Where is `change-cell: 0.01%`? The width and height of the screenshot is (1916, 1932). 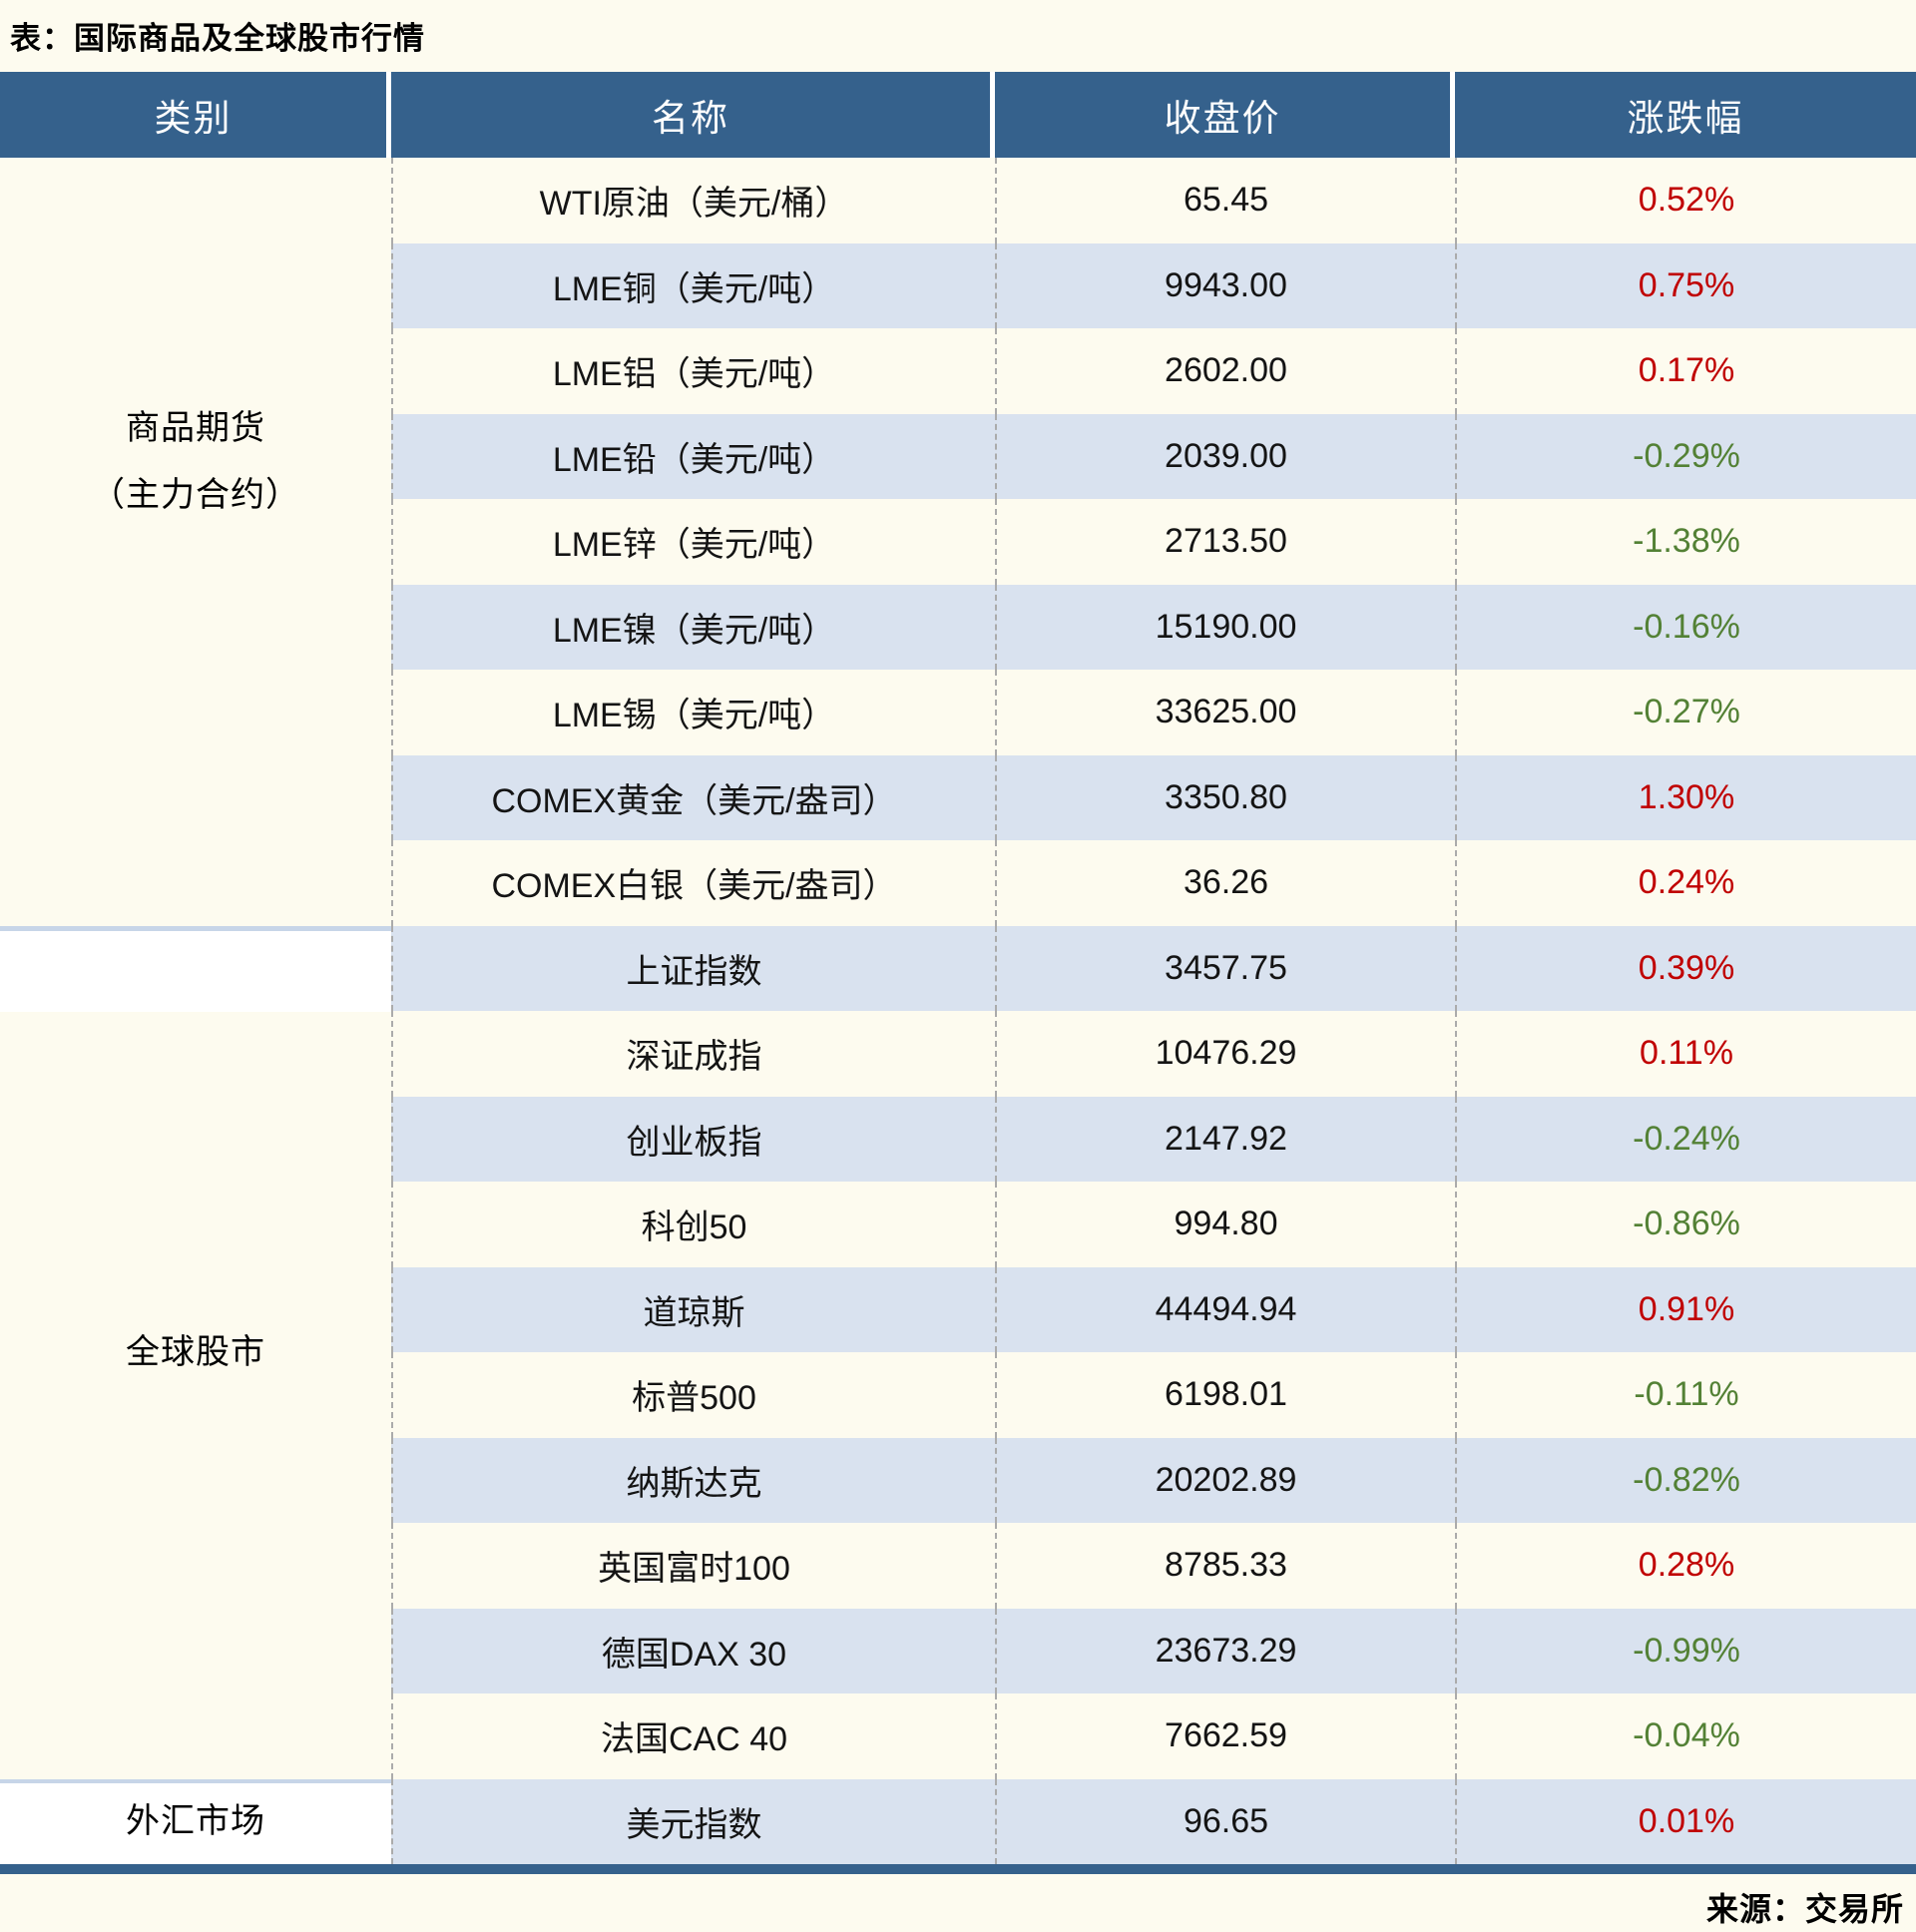 change-cell: 0.01% is located at coordinates (1685, 1821).